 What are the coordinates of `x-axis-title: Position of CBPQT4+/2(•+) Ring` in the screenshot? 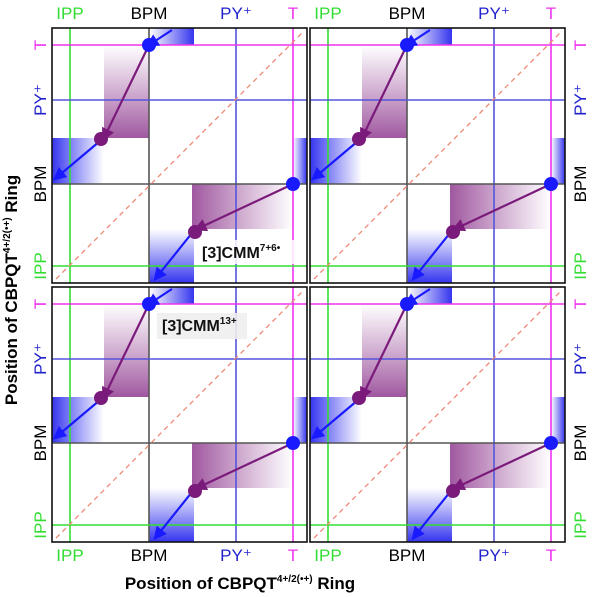 It's located at (240, 583).